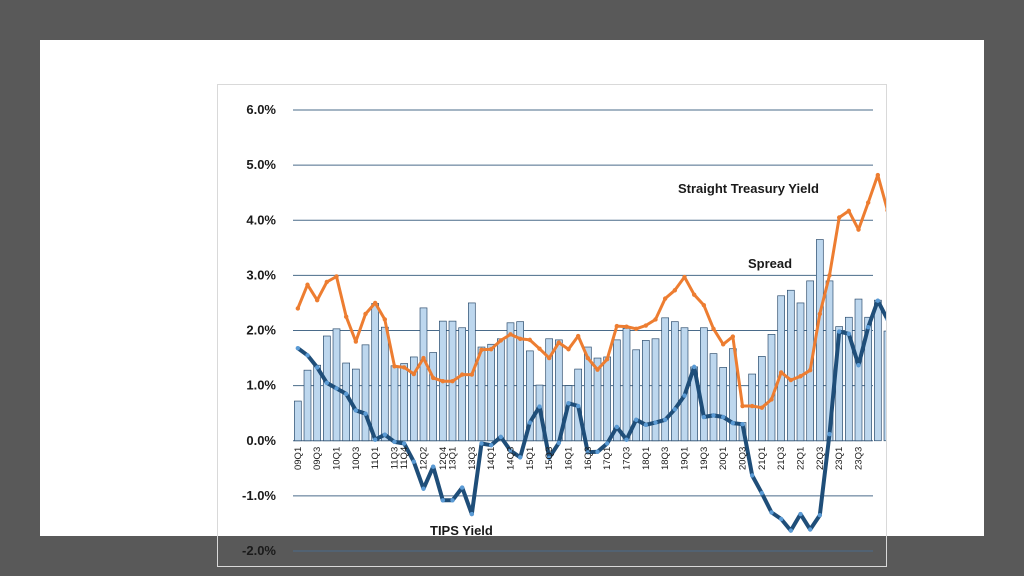  Describe the element at coordinates (356, 458) in the screenshot. I see `x-tick-label: 10Q3` at that location.